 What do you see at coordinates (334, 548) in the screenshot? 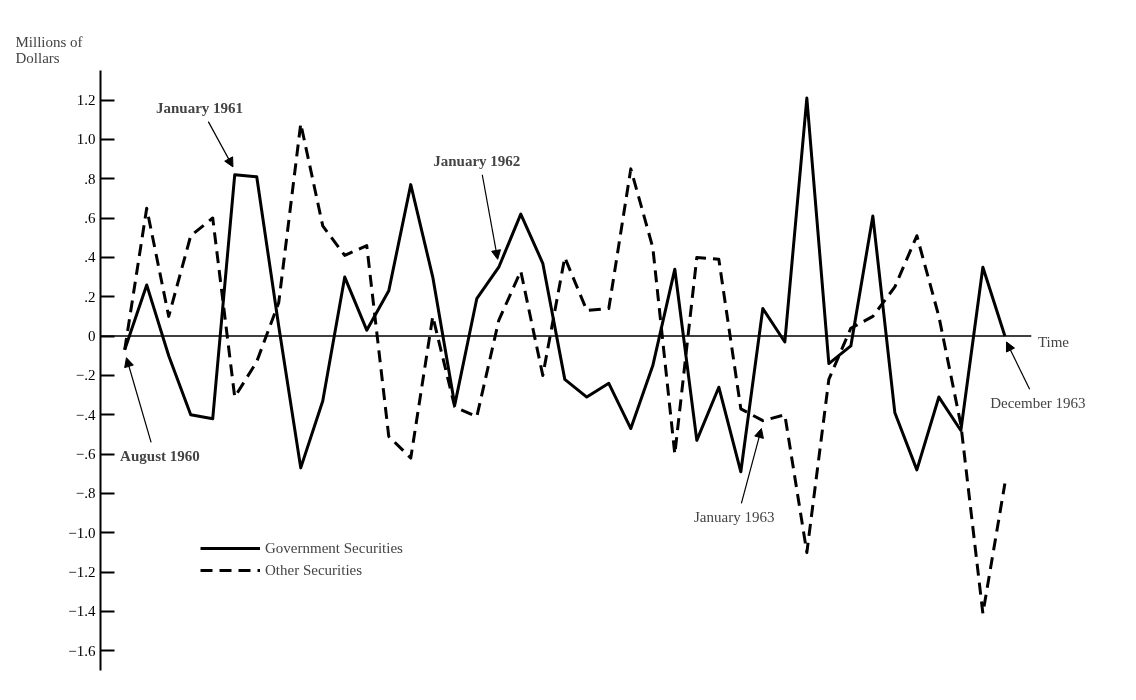
I see `legend-label: Government Securities` at bounding box center [334, 548].